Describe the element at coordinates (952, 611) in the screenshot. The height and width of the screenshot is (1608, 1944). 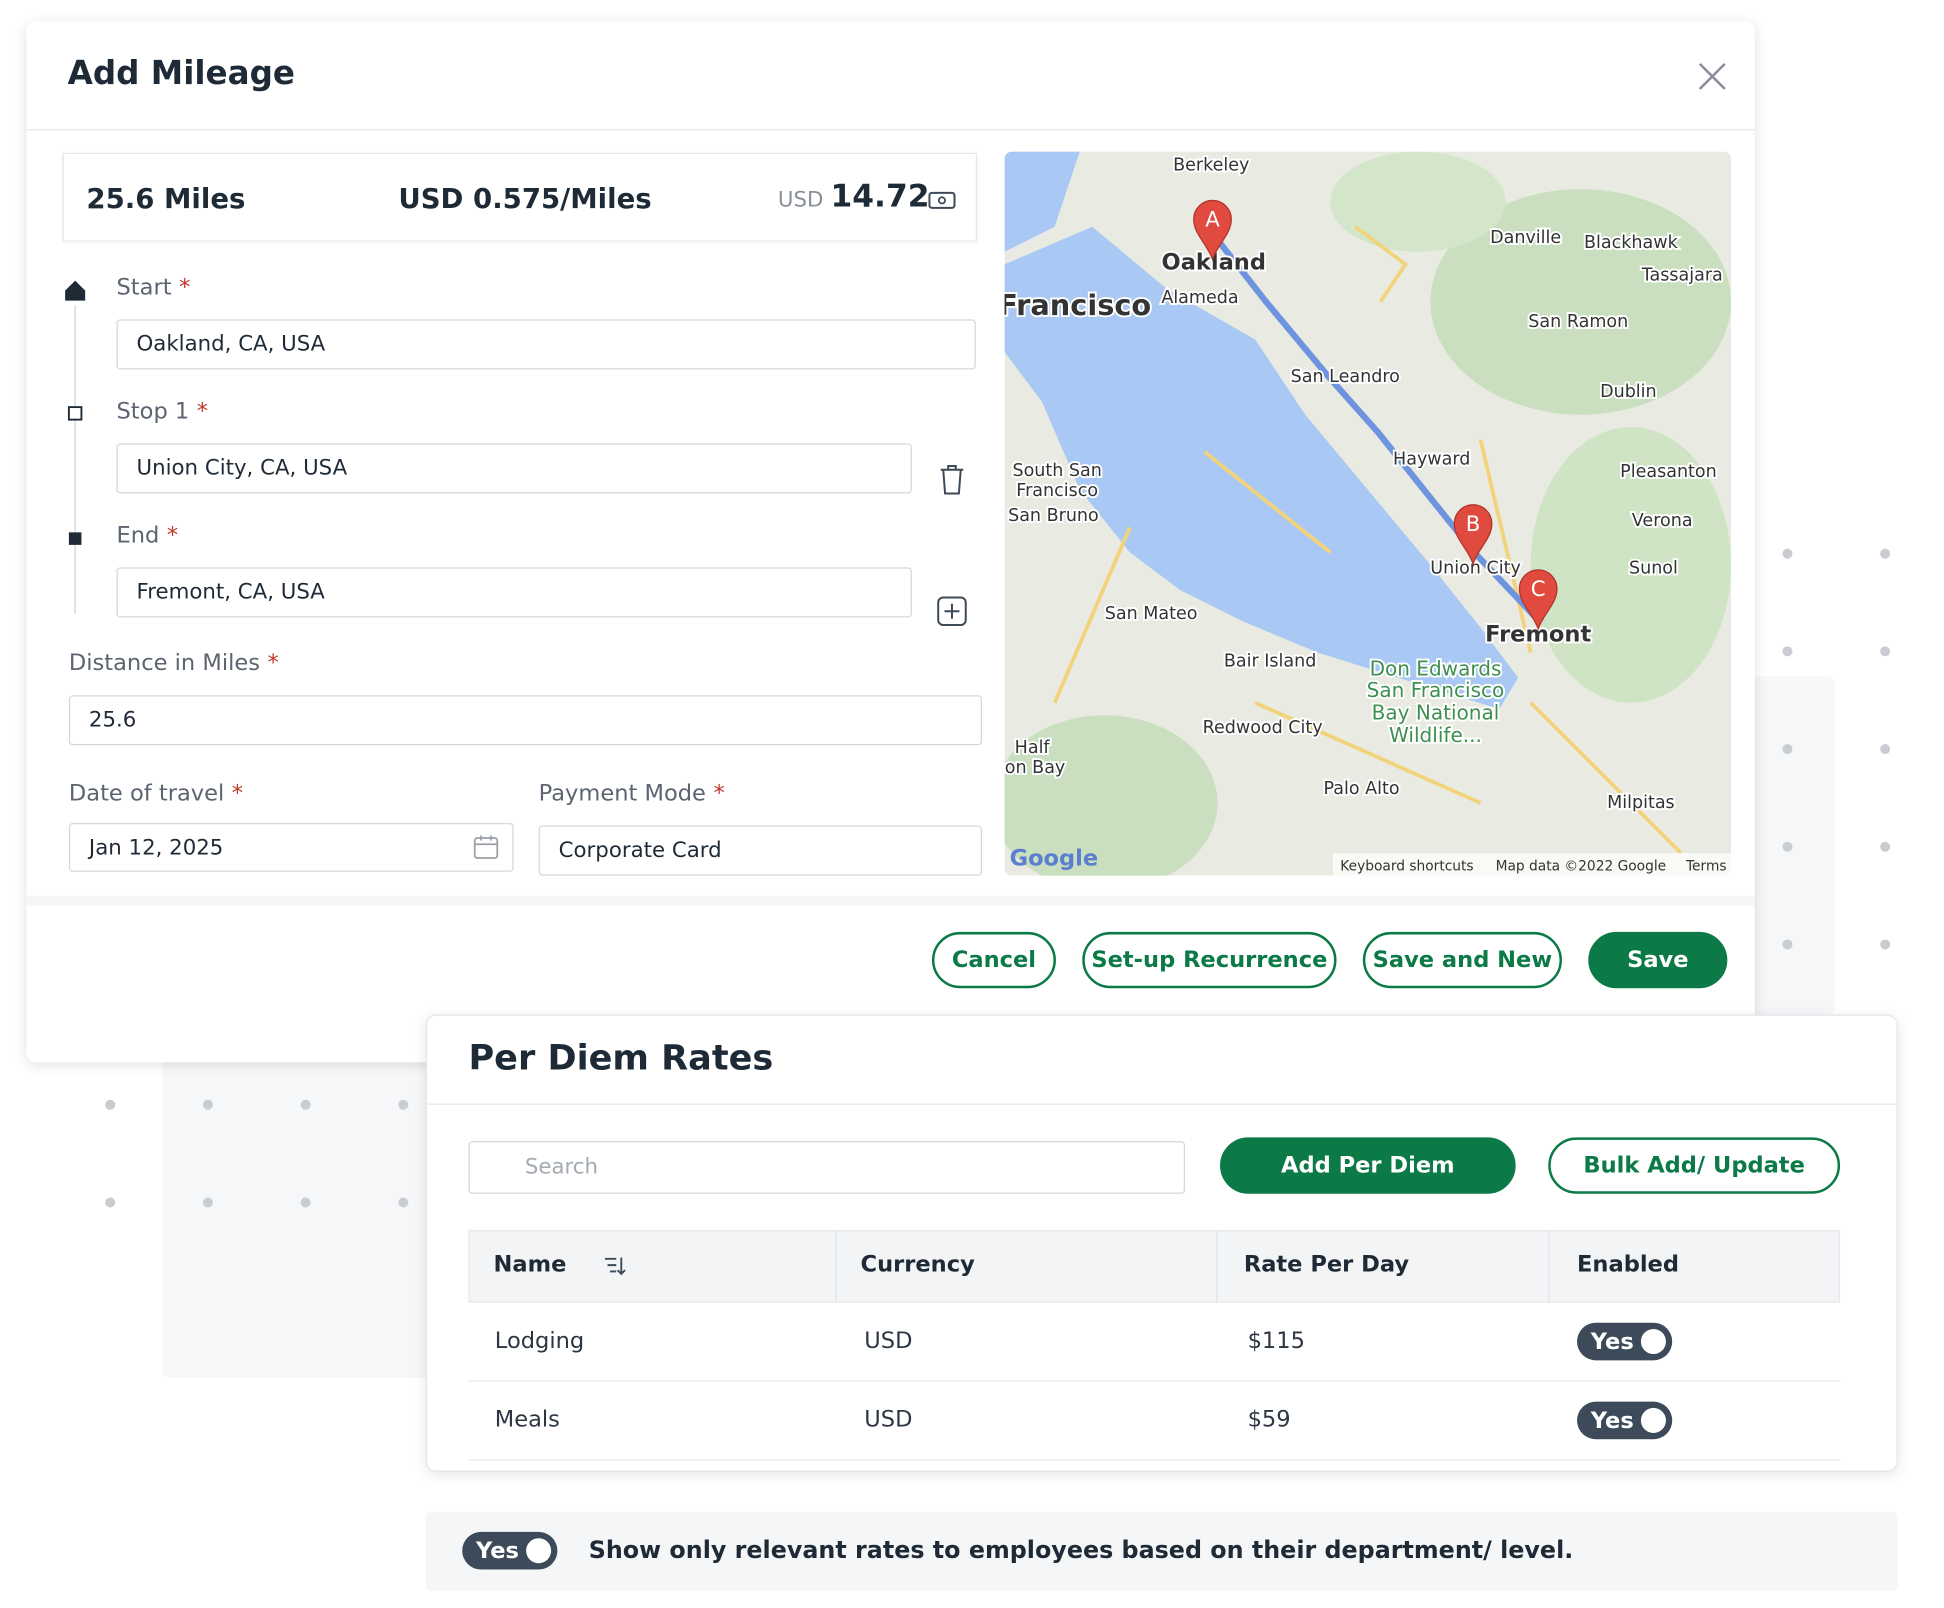
I see `add-stop-icon` at that location.